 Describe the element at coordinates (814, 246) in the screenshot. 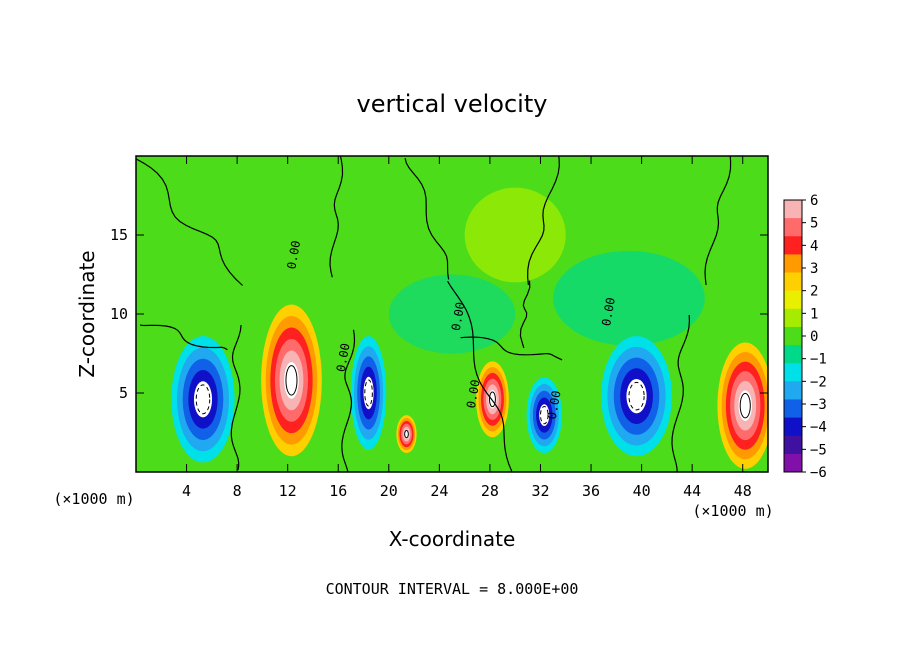

I see `colorbar-label: 4` at that location.